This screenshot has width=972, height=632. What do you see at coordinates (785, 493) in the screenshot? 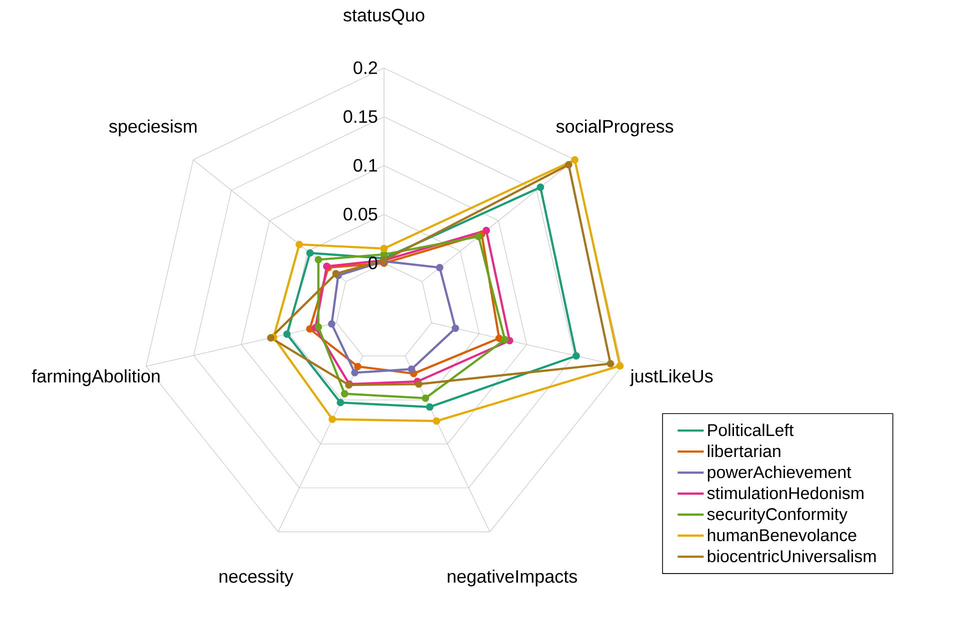
I see `legend-label: stimulationHedonism` at bounding box center [785, 493].